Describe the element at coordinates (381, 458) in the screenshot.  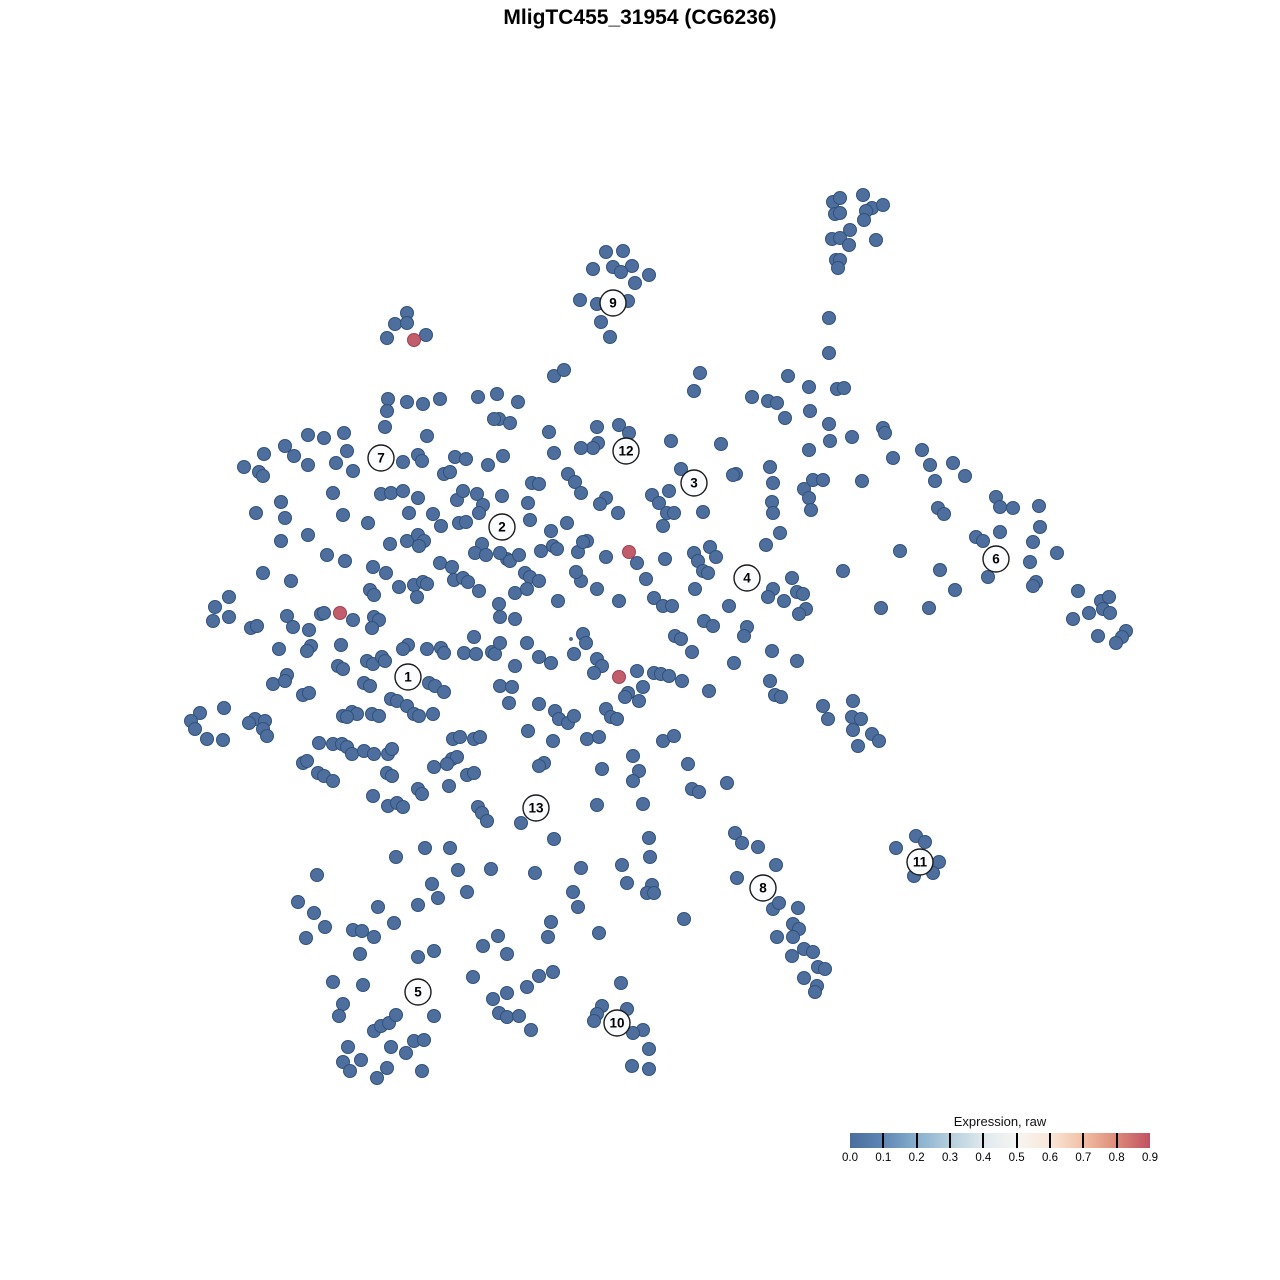
I see `cluster-label-circle` at that location.